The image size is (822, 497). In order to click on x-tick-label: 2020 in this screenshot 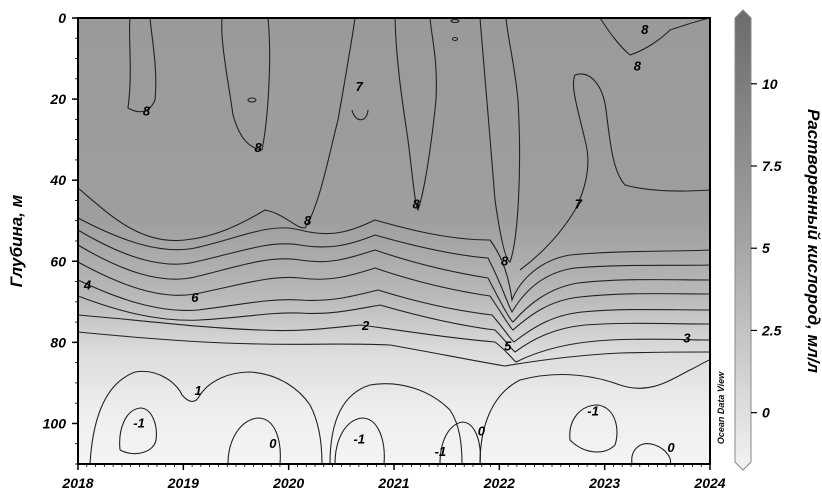, I will do `click(288, 483)`.